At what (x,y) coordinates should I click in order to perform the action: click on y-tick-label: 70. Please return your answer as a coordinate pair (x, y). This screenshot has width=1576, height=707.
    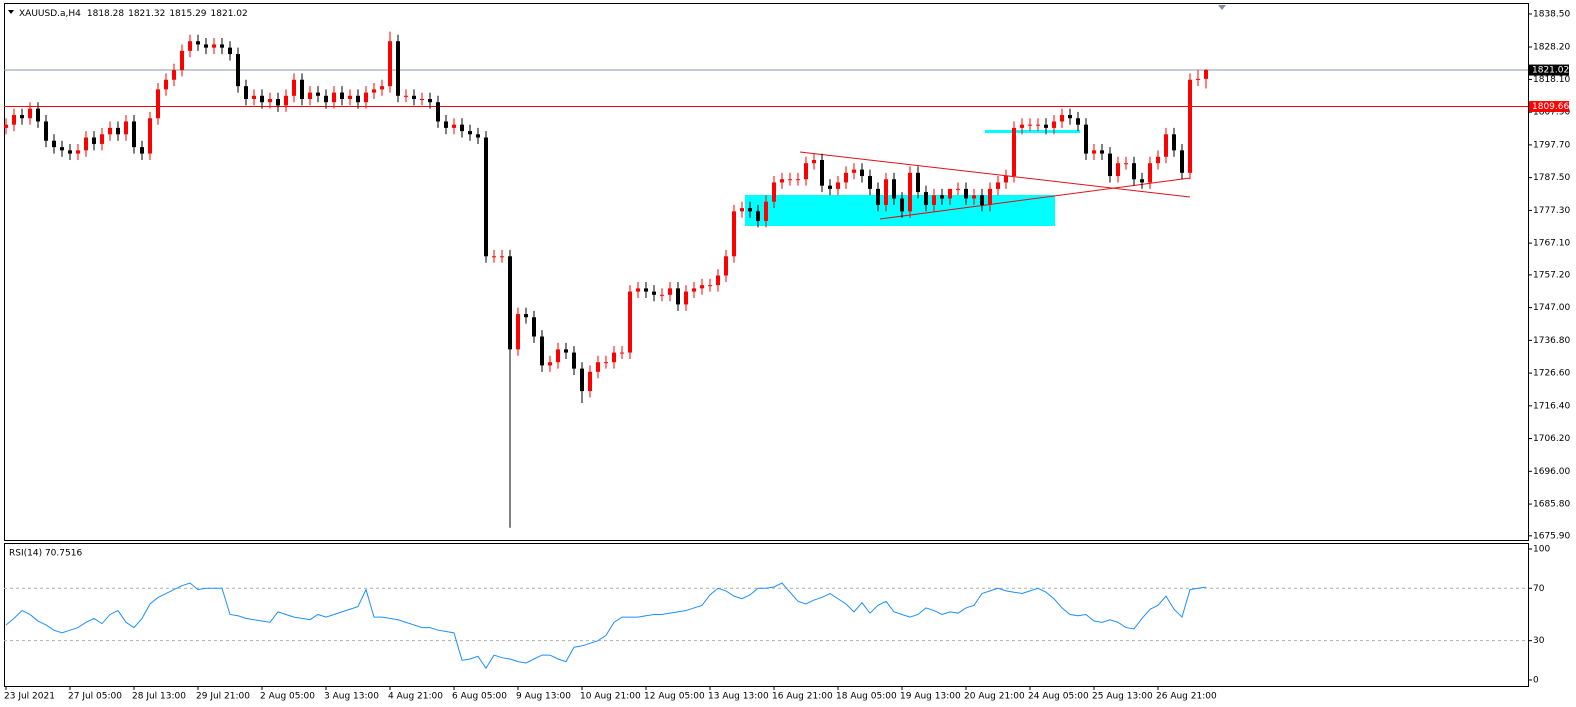
    Looking at the image, I should click on (1539, 589).